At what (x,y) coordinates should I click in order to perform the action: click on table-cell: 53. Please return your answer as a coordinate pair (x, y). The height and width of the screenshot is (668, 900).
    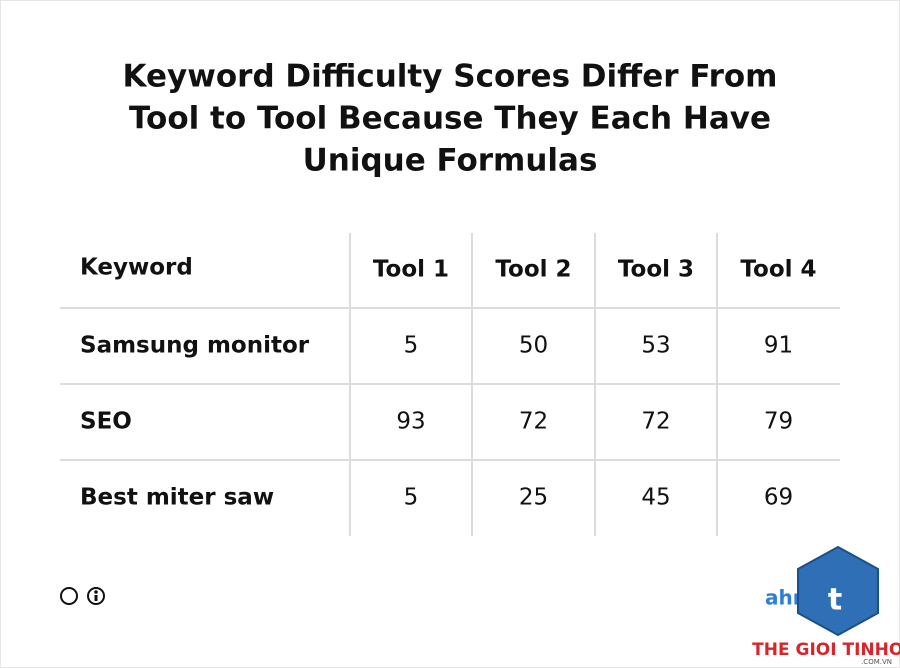
    Looking at the image, I should click on (655, 346).